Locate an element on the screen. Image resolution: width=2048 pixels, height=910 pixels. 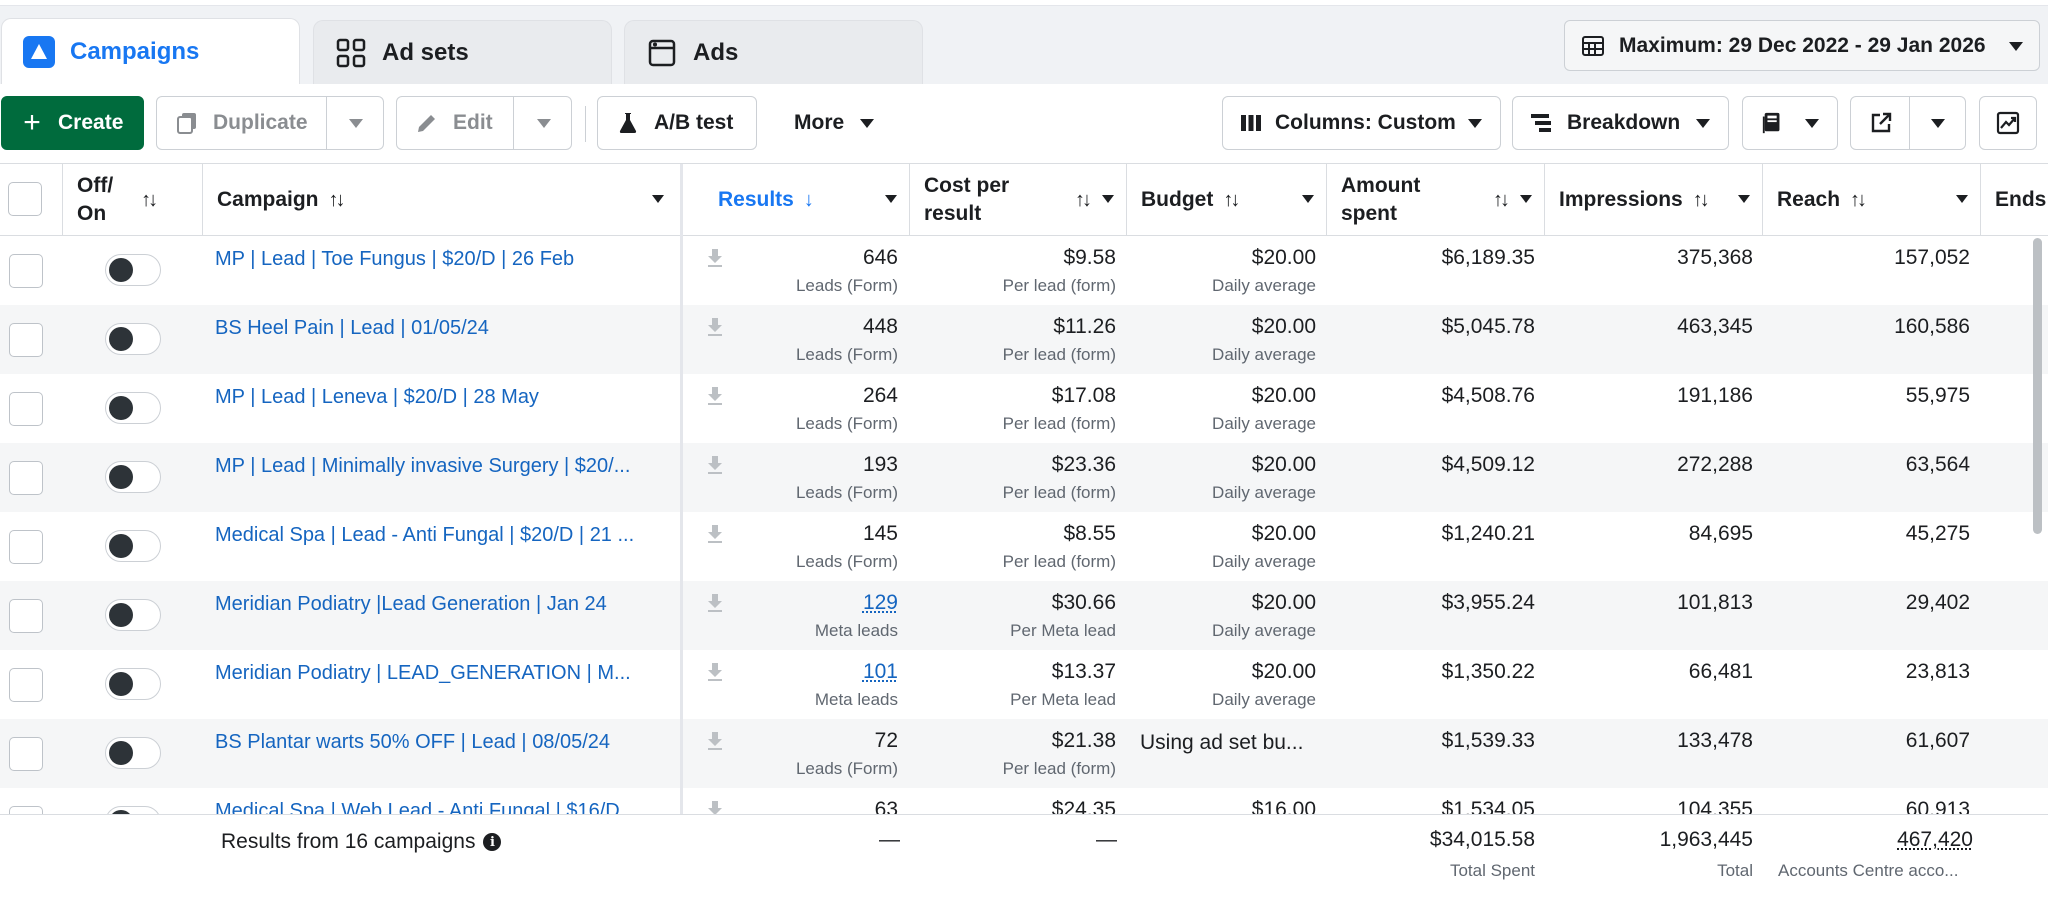
toggle-knob is located at coordinates (121, 339).